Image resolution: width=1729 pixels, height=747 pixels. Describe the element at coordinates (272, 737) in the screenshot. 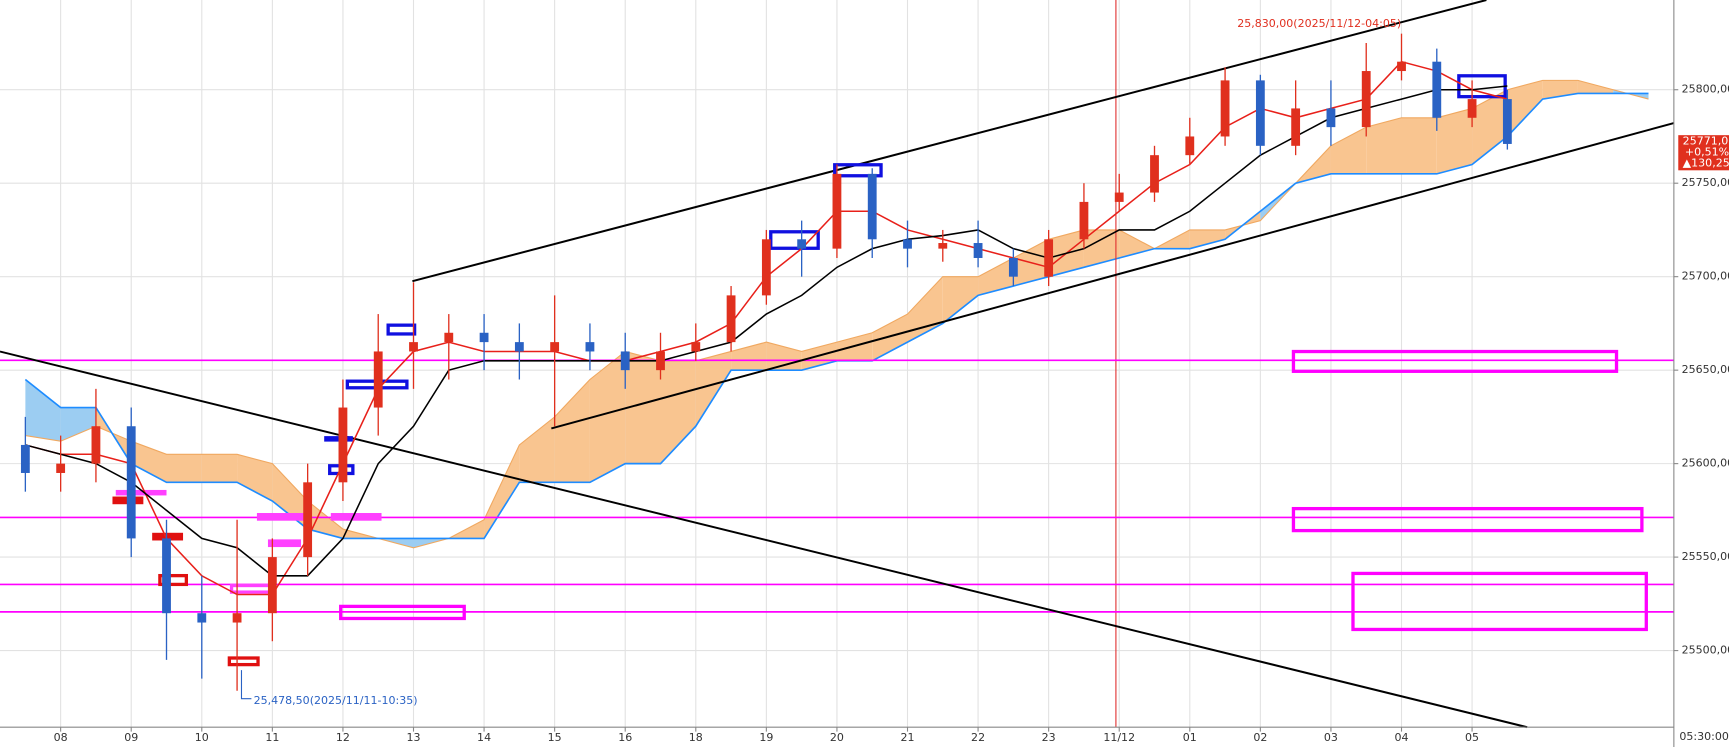

I see `x-tick-label: 11` at that location.